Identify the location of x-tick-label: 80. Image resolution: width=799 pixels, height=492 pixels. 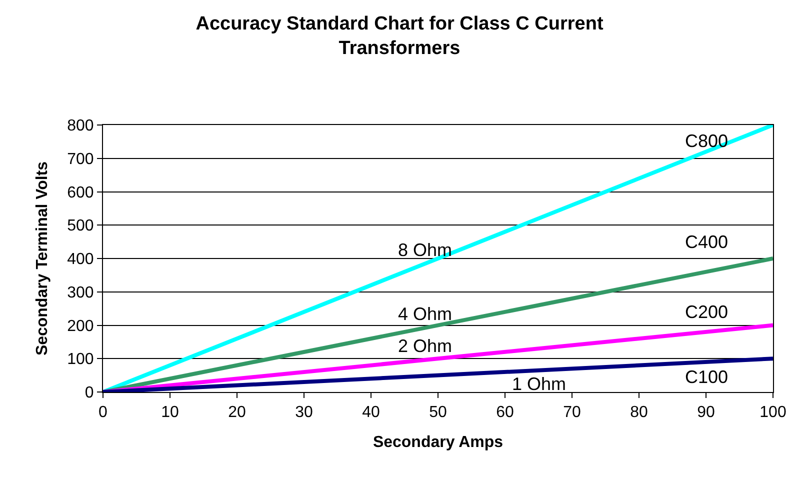
(639, 413).